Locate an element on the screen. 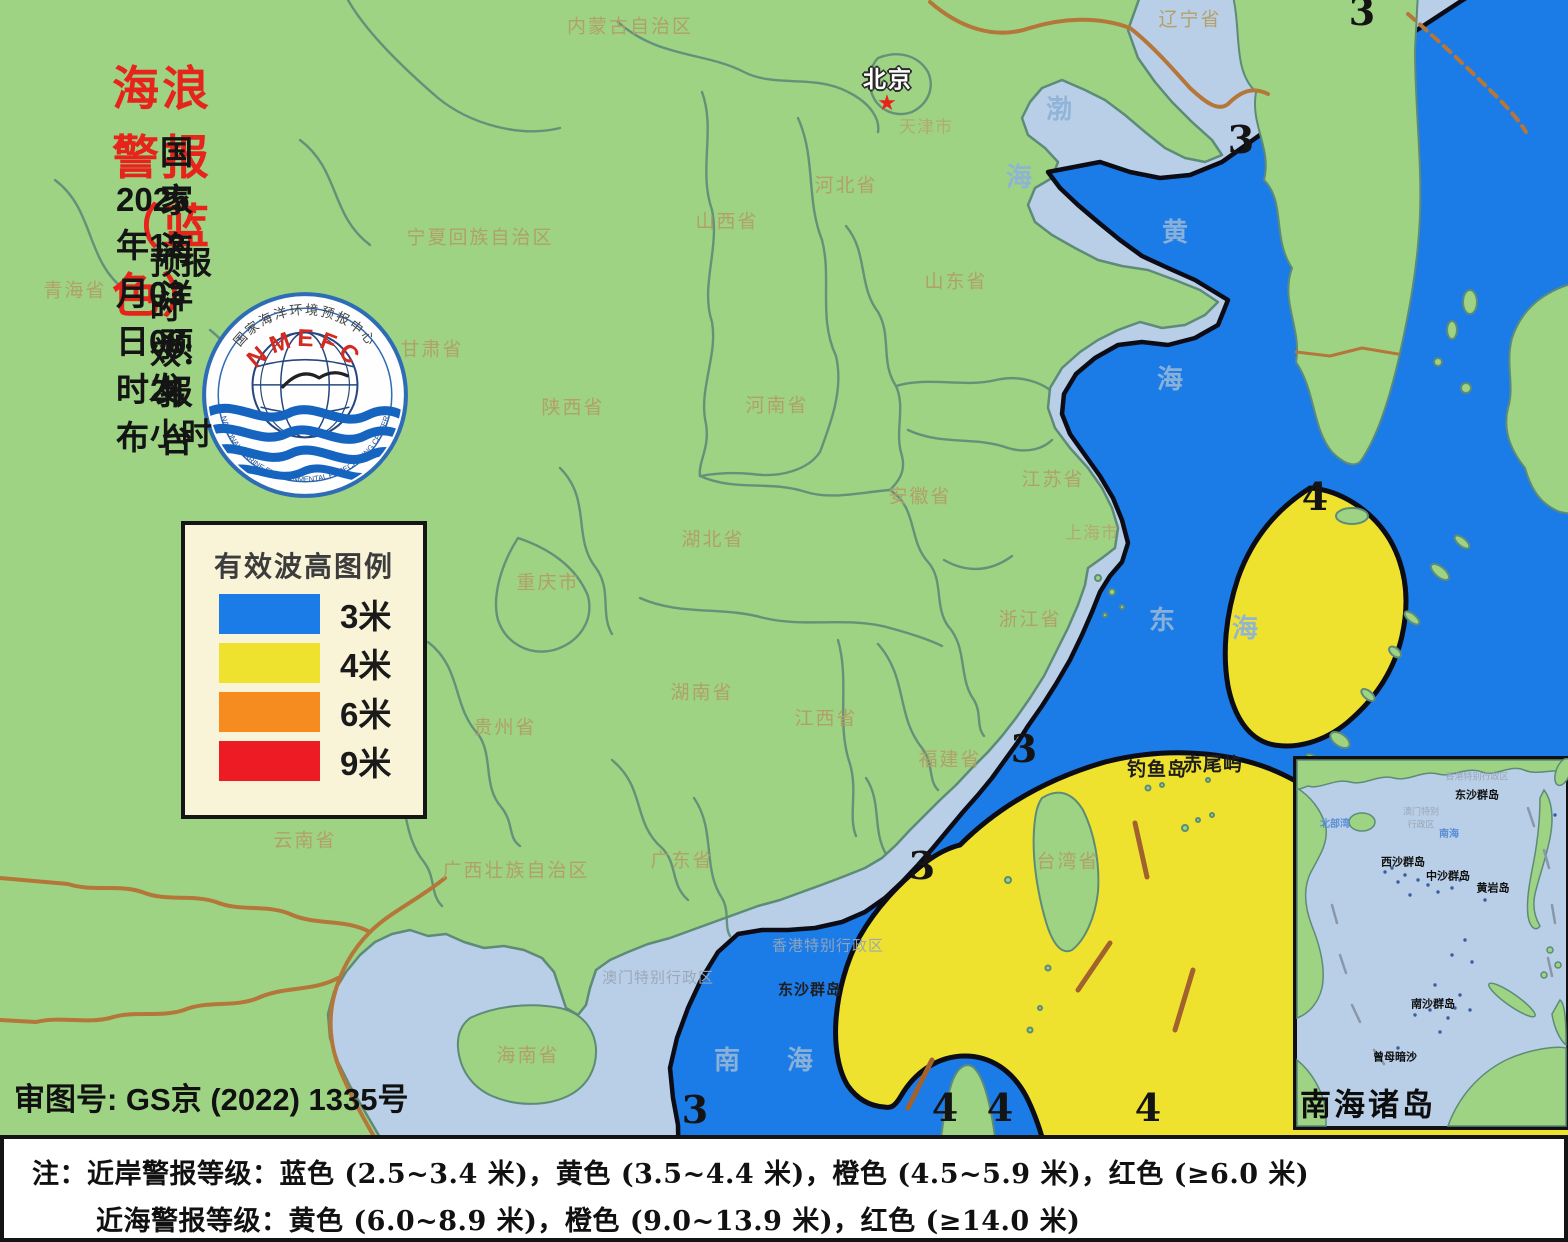 Image resolution: width=1568 pixels, height=1242 pixels. inset-island-dots is located at coordinates (1470, 935).